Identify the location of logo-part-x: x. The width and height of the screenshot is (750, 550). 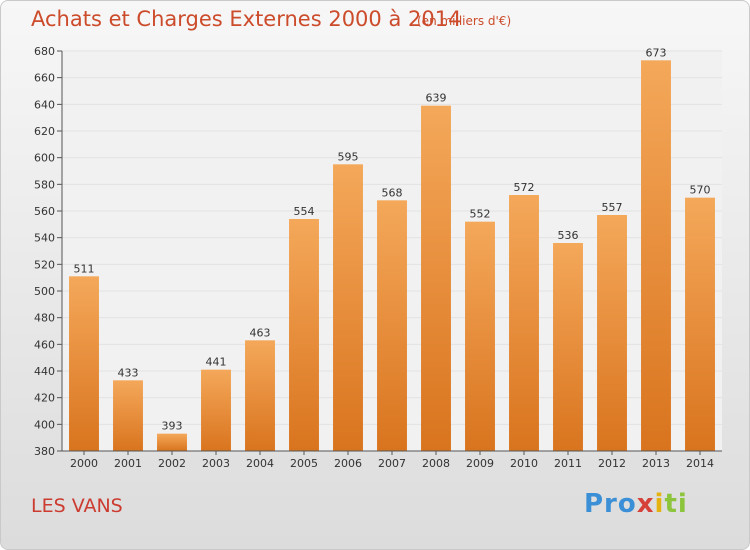
(645, 504).